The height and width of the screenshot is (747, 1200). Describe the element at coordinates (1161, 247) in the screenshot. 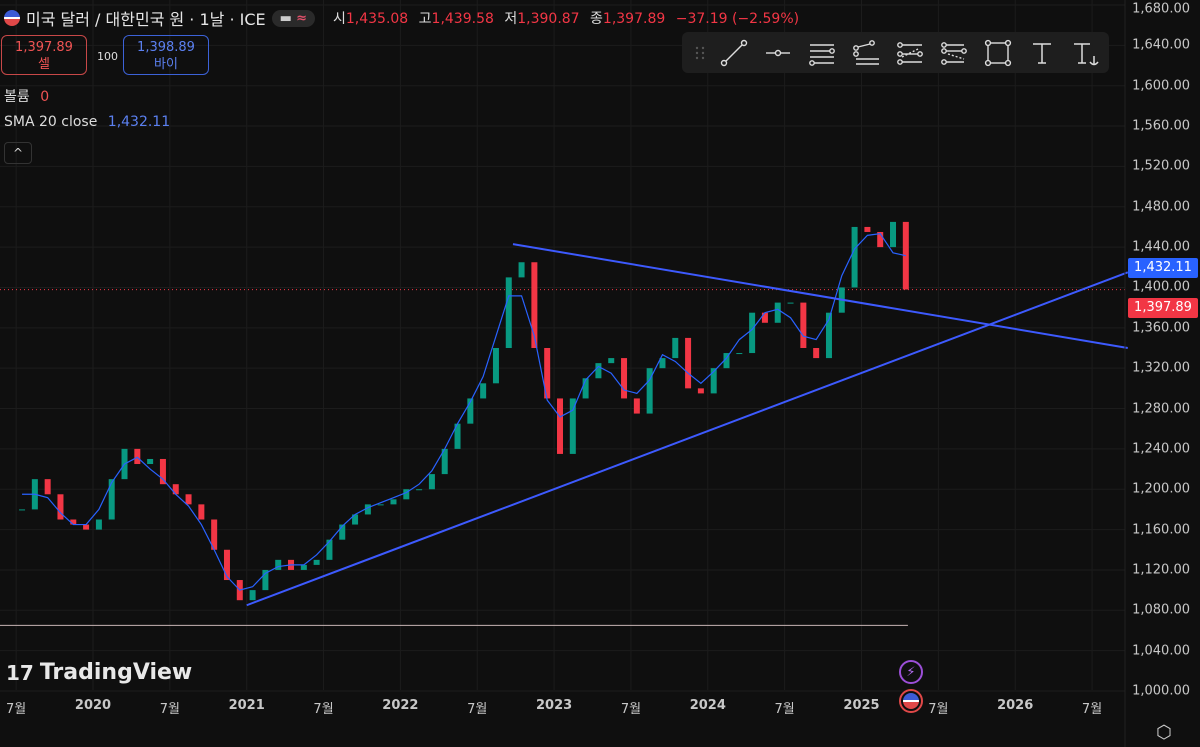

I see `y-tick-label: 1,440.00` at that location.